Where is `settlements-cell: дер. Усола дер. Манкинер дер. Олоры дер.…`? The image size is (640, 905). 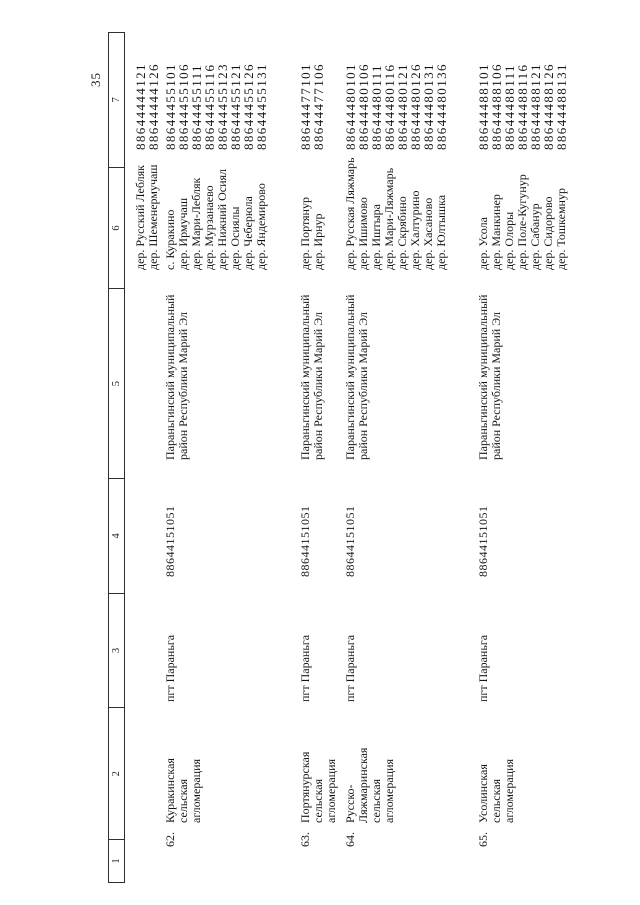
settlements-cell: дер. Усола дер. Манкинер дер. Олоры дер.… is located at coordinates (522, 222).